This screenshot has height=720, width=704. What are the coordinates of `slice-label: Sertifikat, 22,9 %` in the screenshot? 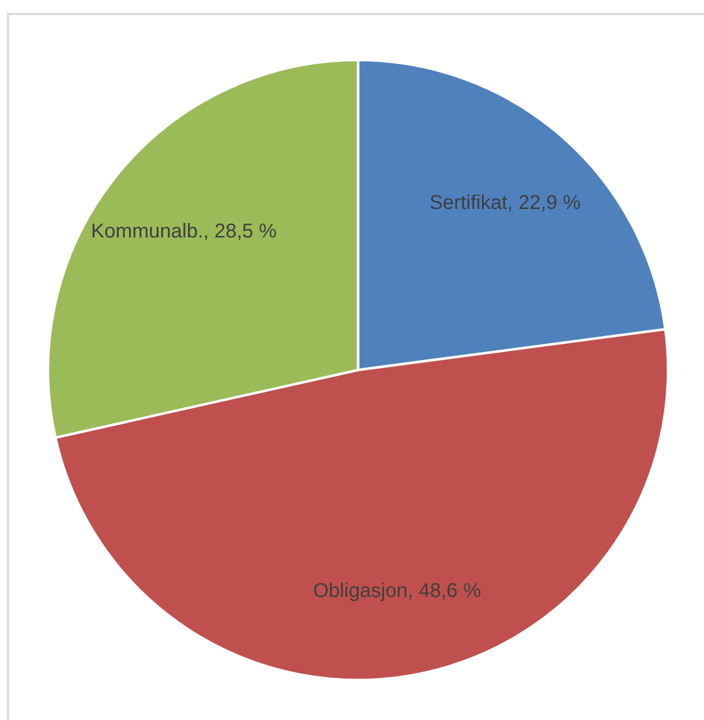 It's located at (505, 203).